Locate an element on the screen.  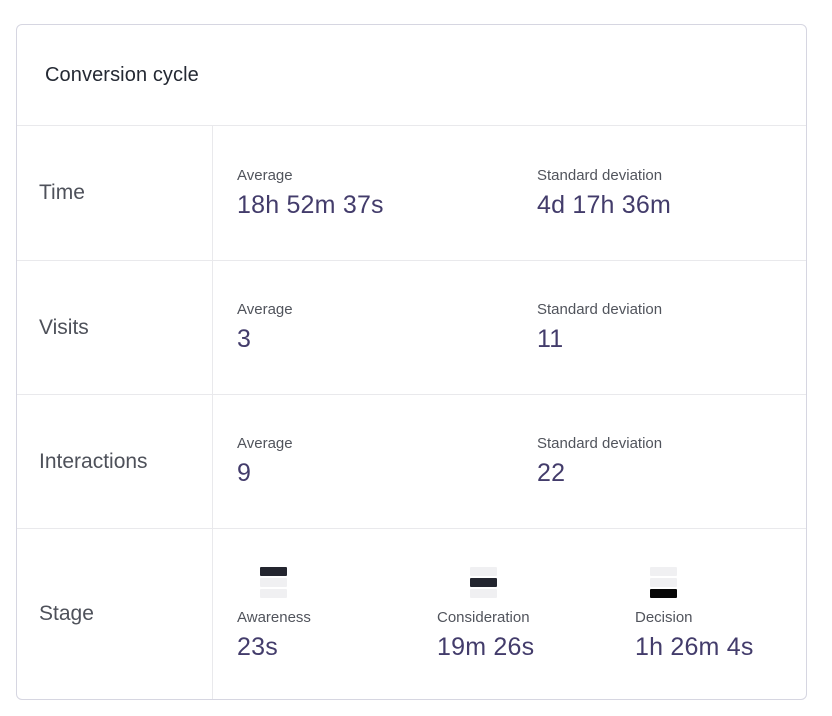
card-header: Conversion cycle is located at coordinates (411, 75).